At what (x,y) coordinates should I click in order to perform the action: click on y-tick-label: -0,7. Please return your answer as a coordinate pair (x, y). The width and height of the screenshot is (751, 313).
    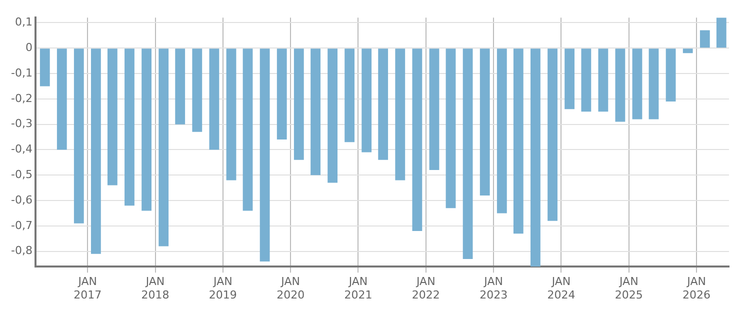
    Looking at the image, I should click on (21, 225).